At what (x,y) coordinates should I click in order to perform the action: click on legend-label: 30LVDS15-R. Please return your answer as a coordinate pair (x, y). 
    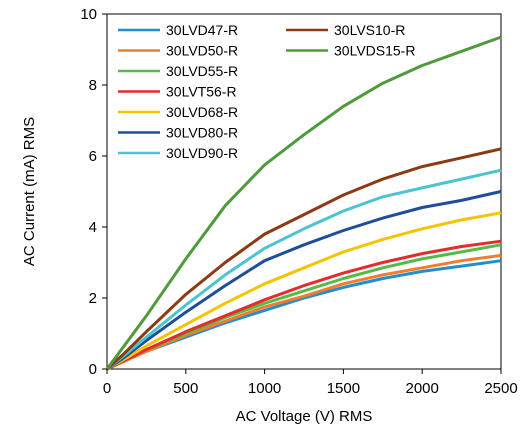
    Looking at the image, I should click on (374, 51).